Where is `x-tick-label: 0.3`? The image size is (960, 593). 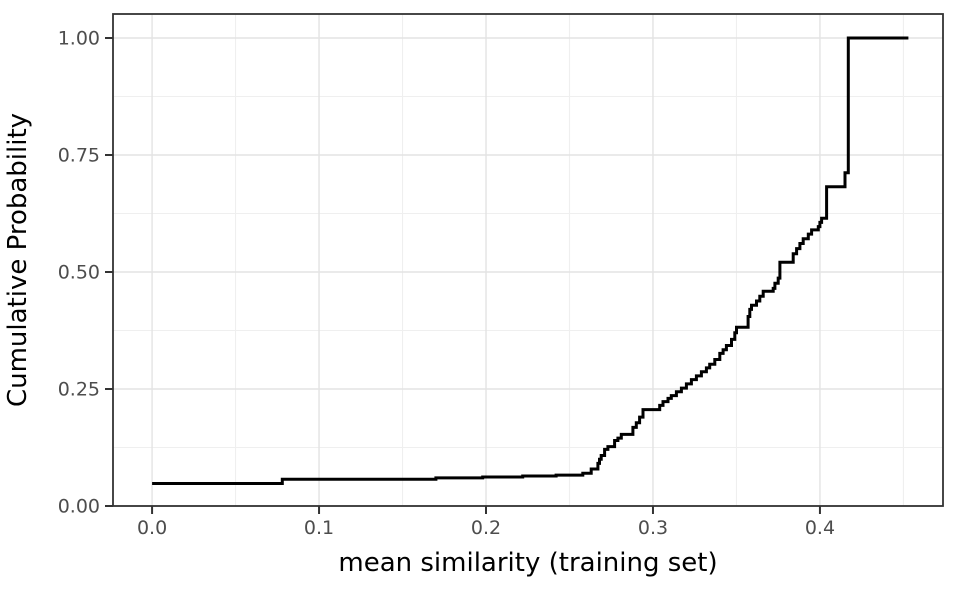 x-tick-label: 0.3 is located at coordinates (653, 528).